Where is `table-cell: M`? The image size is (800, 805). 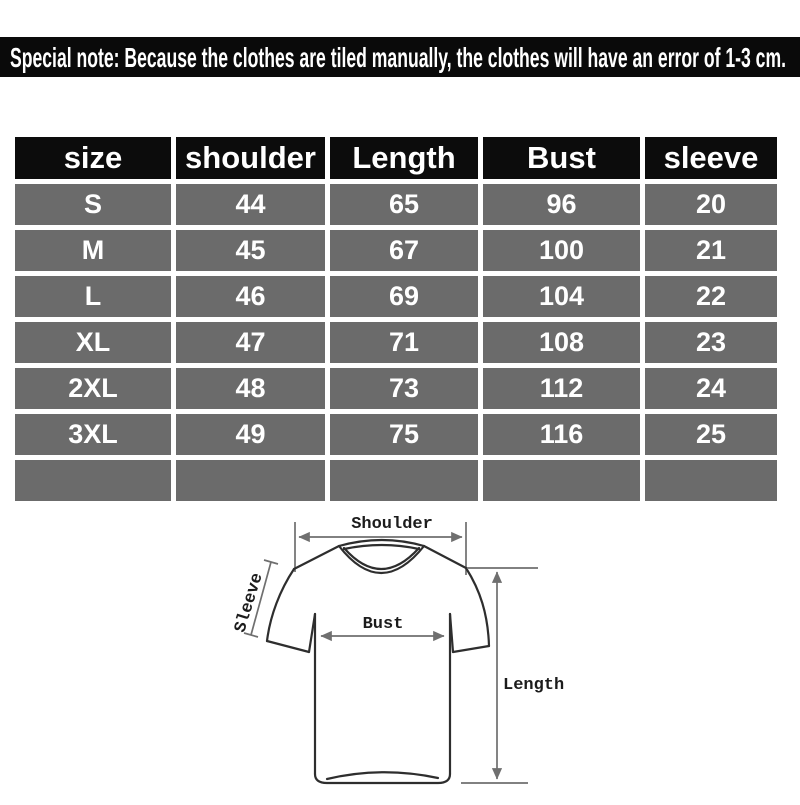
table-cell: M is located at coordinates (93, 250).